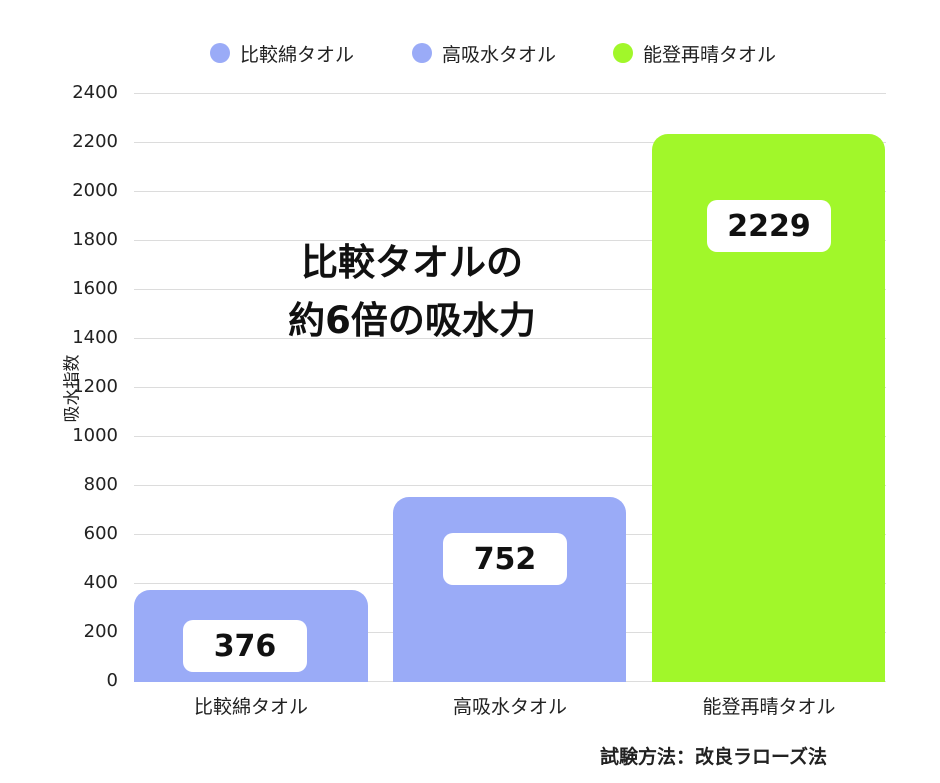  What do you see at coordinates (245, 646) in the screenshot?
I see `value-label: 376` at bounding box center [245, 646].